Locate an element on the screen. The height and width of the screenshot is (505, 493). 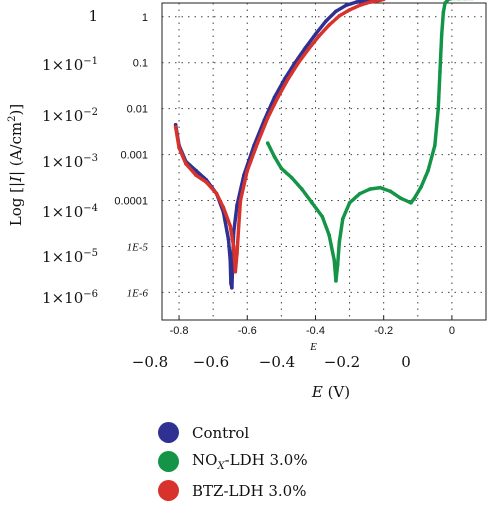
legend-label-control: Control is located at coordinates (220, 433).